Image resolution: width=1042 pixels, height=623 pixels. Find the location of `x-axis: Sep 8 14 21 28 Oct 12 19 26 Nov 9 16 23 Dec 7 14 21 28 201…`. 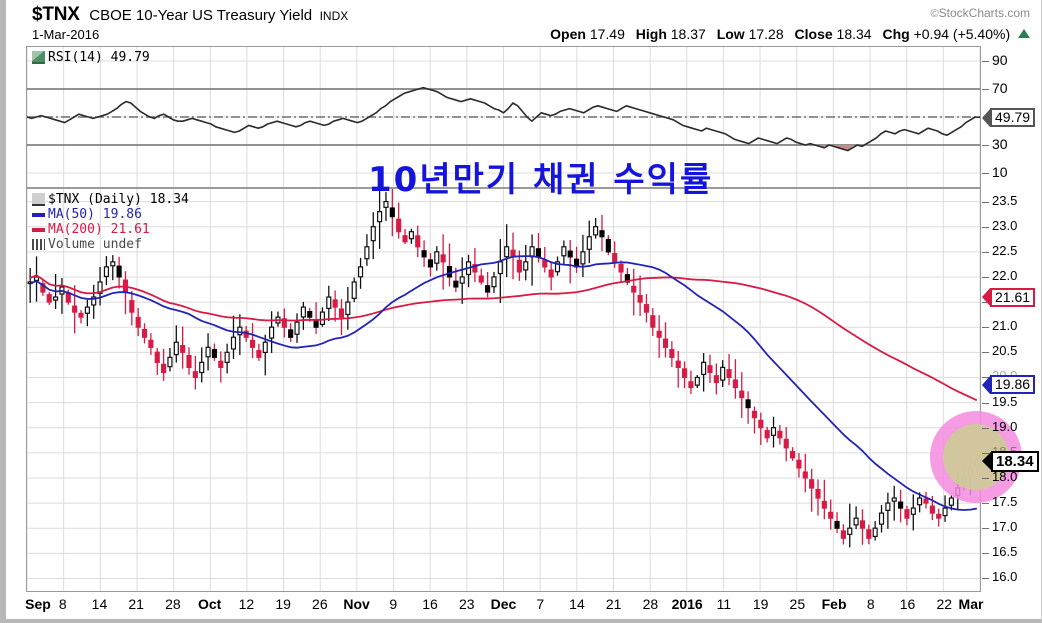

x-axis: Sep 8 14 21 28 Oct 12 19 26 Nov 9 16 23 Dec 7 14 21 28 201… is located at coordinates (504, 606).